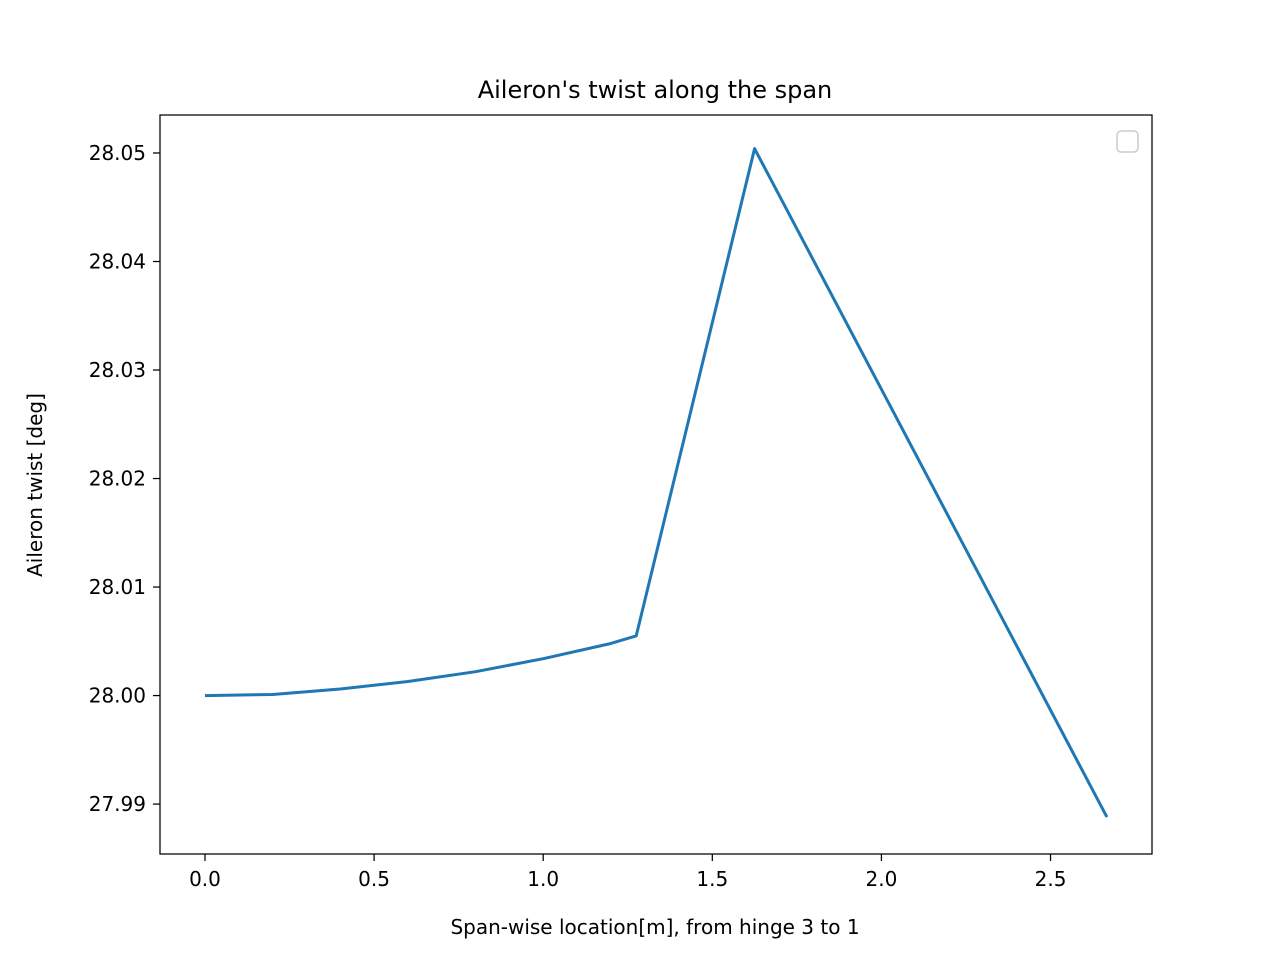  Describe the element at coordinates (117, 587) in the screenshot. I see `y-tick-label: 28.01` at that location.